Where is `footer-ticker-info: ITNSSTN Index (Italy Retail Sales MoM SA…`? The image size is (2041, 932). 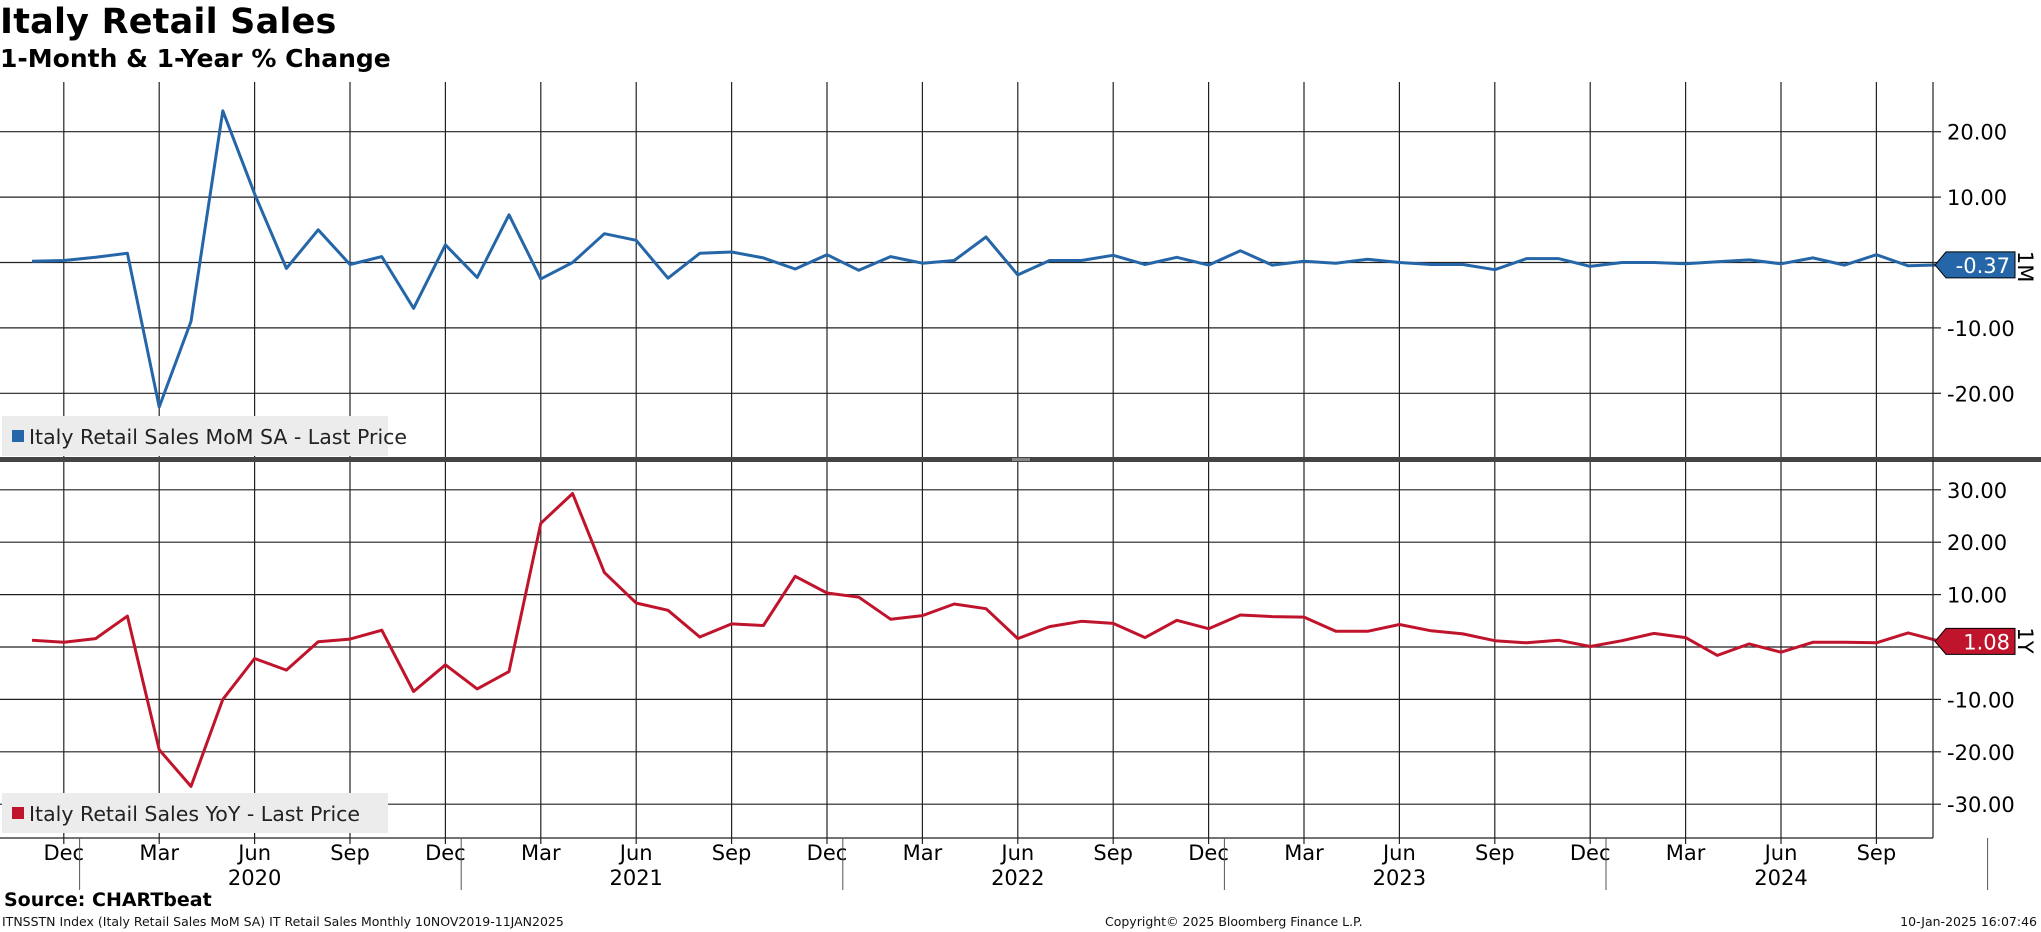
footer-ticker-info: ITNSSTN Index (Italy Retail Sales MoM SA… is located at coordinates (283, 921).